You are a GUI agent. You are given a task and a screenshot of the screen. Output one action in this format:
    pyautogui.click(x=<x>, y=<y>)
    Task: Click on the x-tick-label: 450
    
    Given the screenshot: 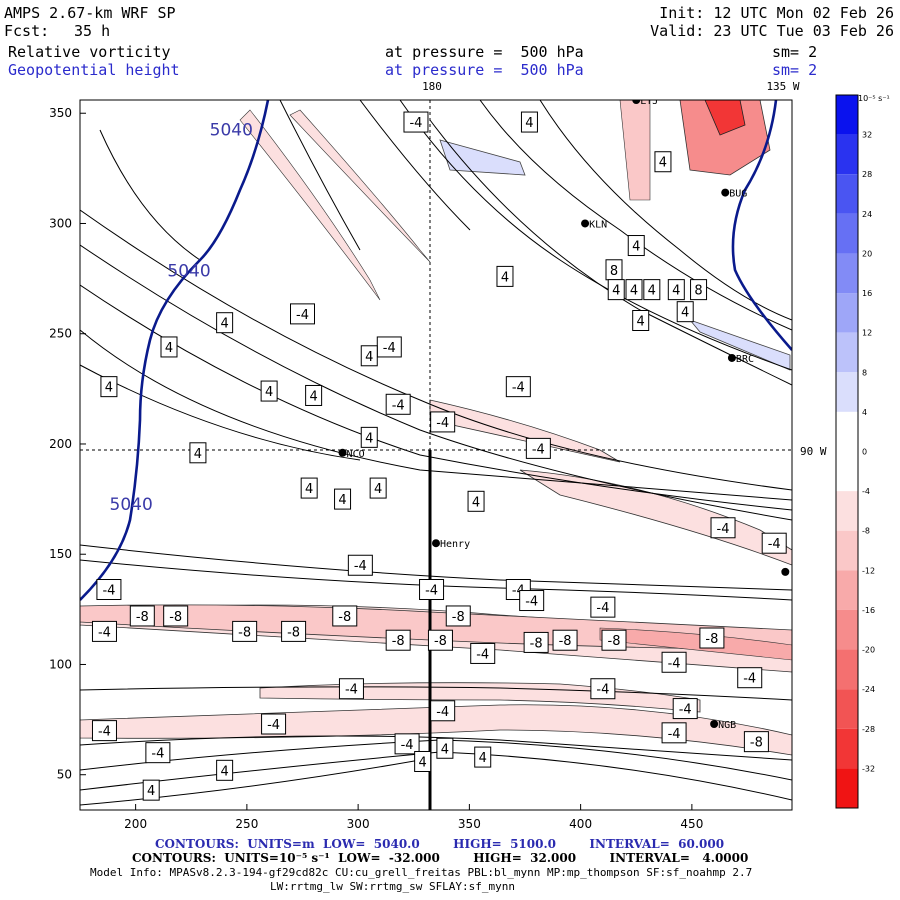 What is the action you would take?
    pyautogui.click(x=691, y=824)
    